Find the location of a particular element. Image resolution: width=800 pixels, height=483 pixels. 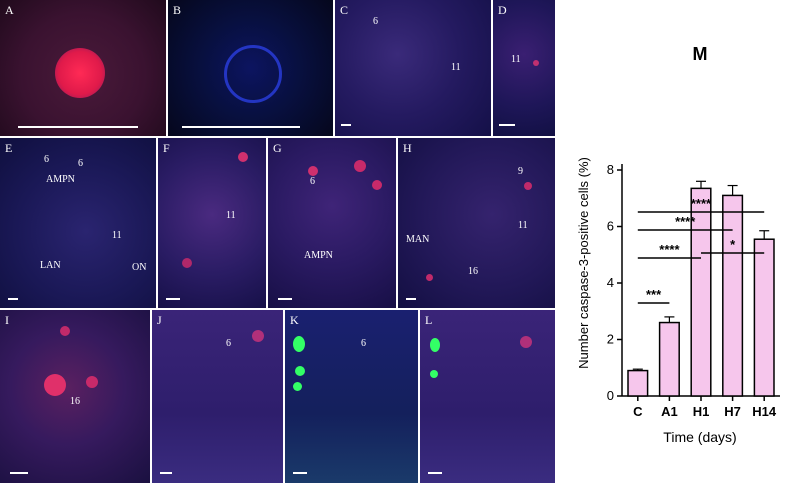

x-tick-label: H7 is located at coordinates (732, 411).